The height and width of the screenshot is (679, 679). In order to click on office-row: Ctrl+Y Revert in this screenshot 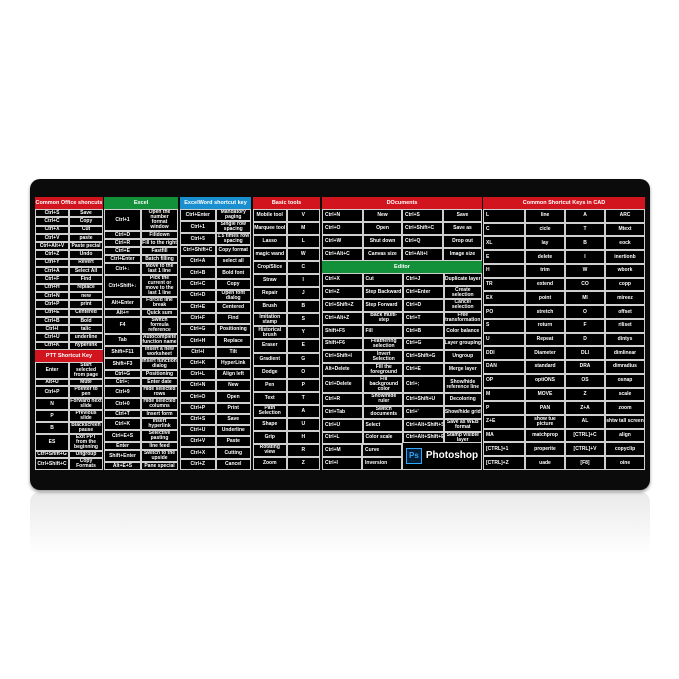, I will do `click(69, 263)`.